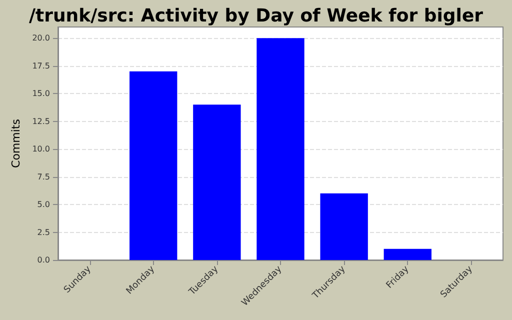  I want to click on y-tick-label: 17.5, so click(41, 65).